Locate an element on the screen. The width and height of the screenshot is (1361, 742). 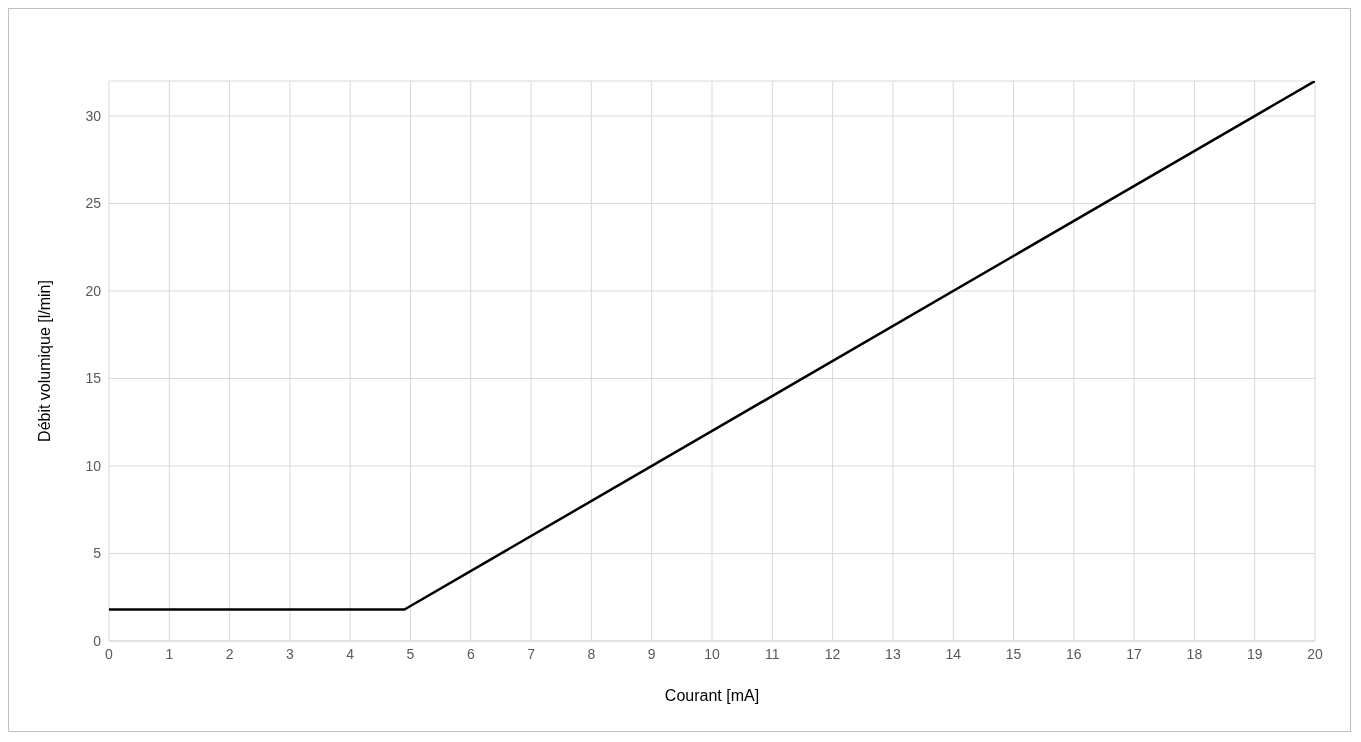
y-tick-label: 30 is located at coordinates (93, 115).